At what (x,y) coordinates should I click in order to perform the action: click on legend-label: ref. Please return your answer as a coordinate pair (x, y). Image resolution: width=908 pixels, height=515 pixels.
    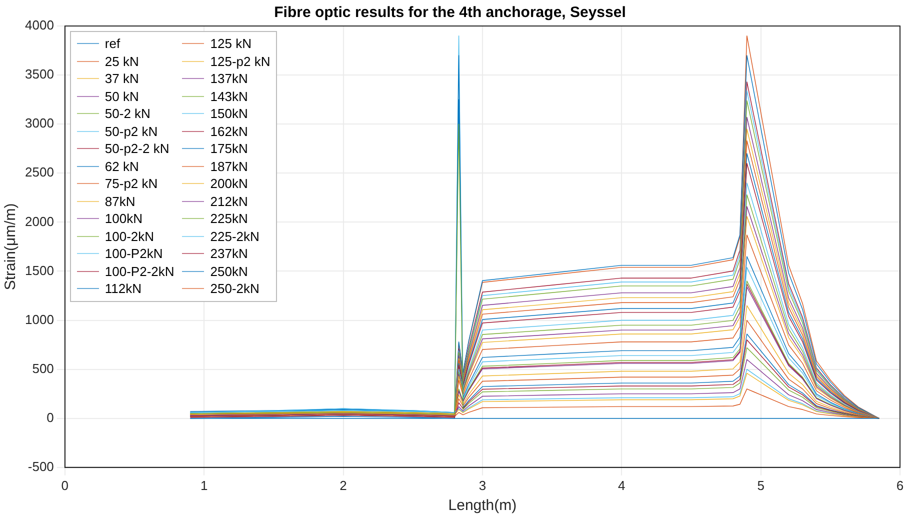
    Looking at the image, I should click on (112, 43).